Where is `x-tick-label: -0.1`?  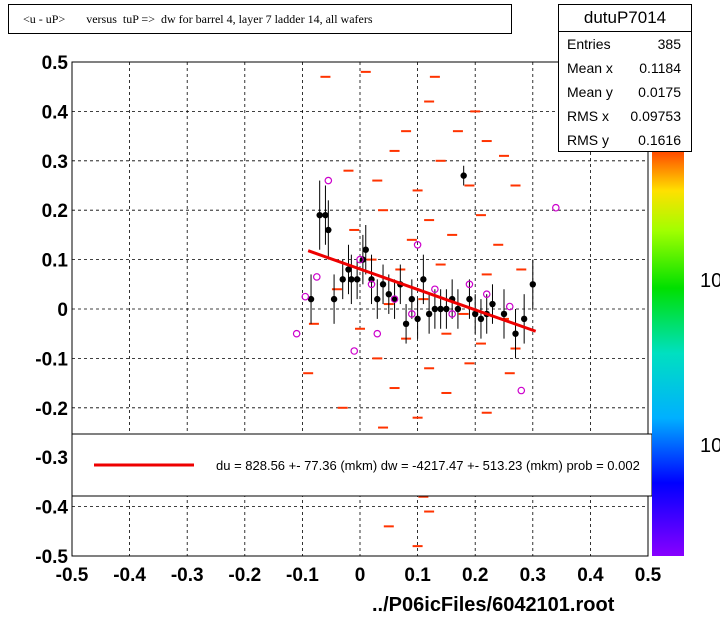 x-tick-label: -0.1 is located at coordinates (302, 575).